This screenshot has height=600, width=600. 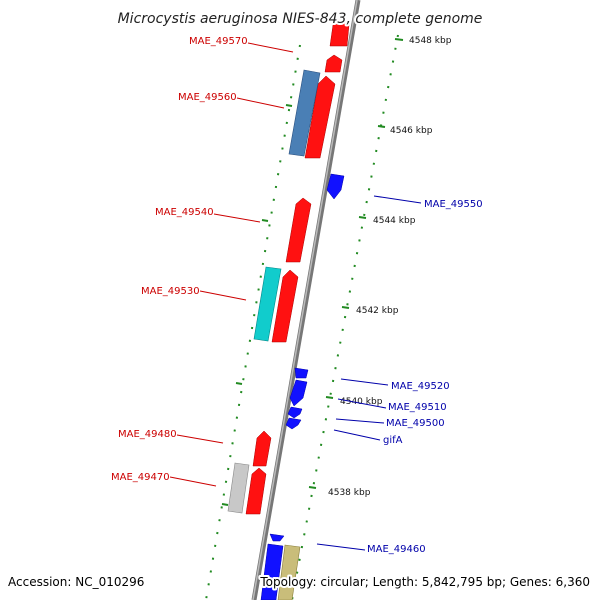 I want to click on gene-label-mae-49530: MAE_49530, so click(x=170, y=291).